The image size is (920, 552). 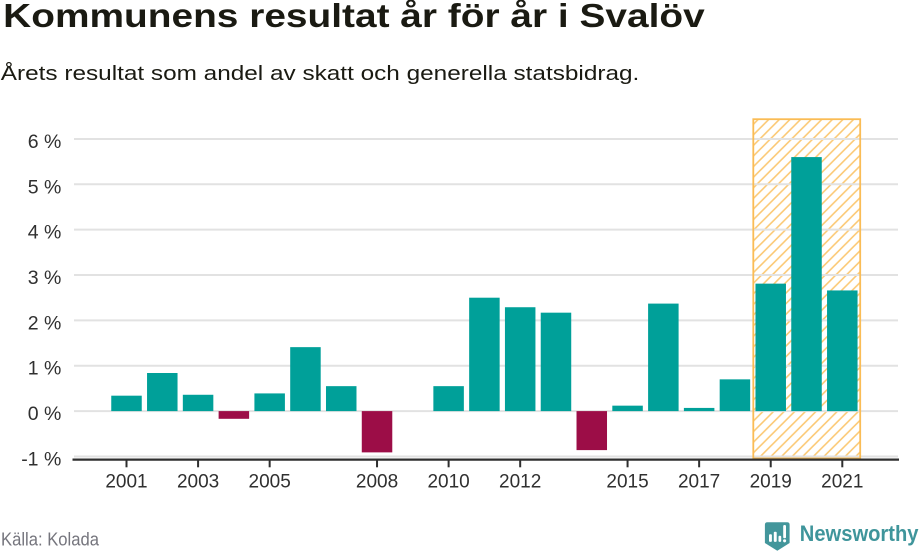 What do you see at coordinates (45, 278) in the screenshot?
I see `svg-text: 3 %` at bounding box center [45, 278].